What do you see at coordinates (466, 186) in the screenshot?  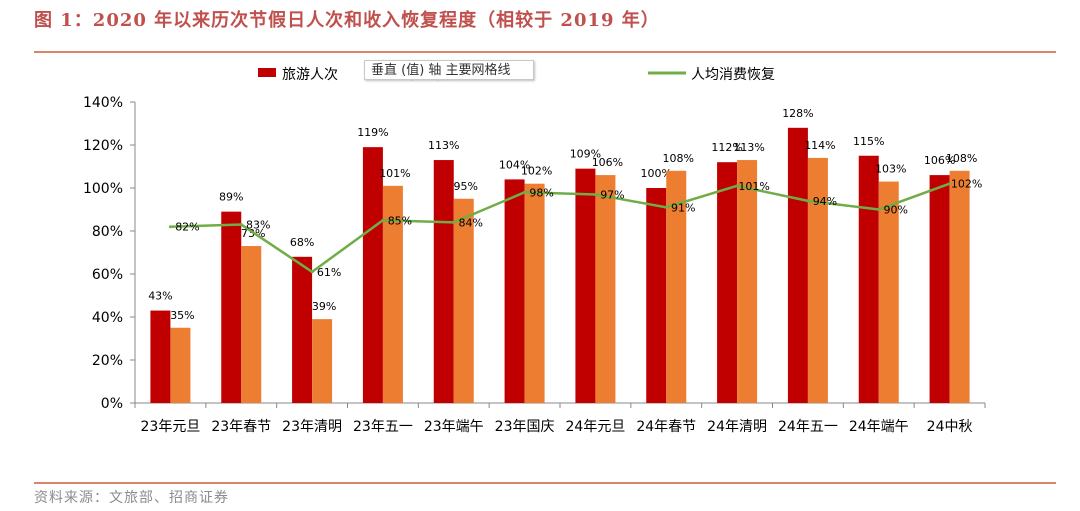 I see `bar-data-label: 95%` at bounding box center [466, 186].